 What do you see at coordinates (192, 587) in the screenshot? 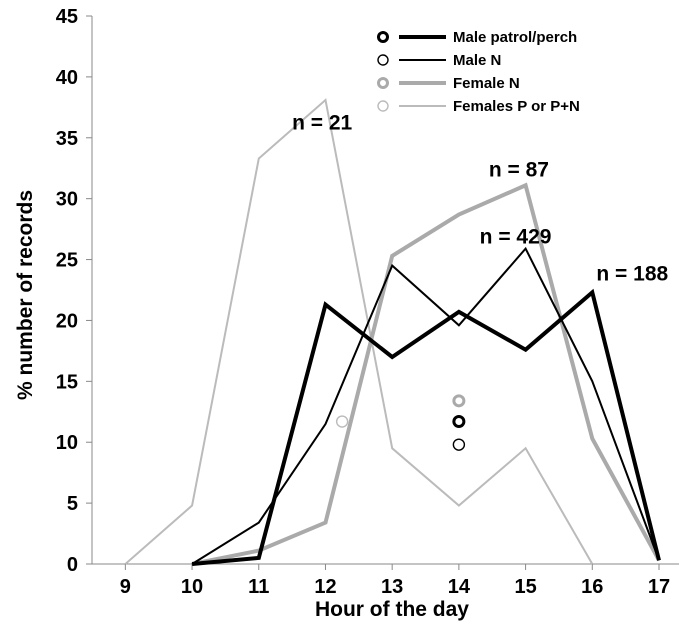
I see `x-tick-label: 10` at bounding box center [192, 587].